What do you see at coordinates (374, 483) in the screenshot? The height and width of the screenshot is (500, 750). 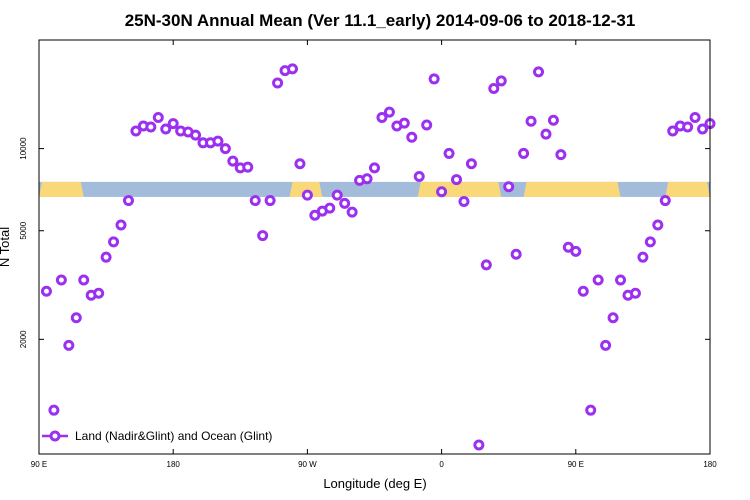 I see `x-axis-label: Longitude (deg E)` at bounding box center [374, 483].